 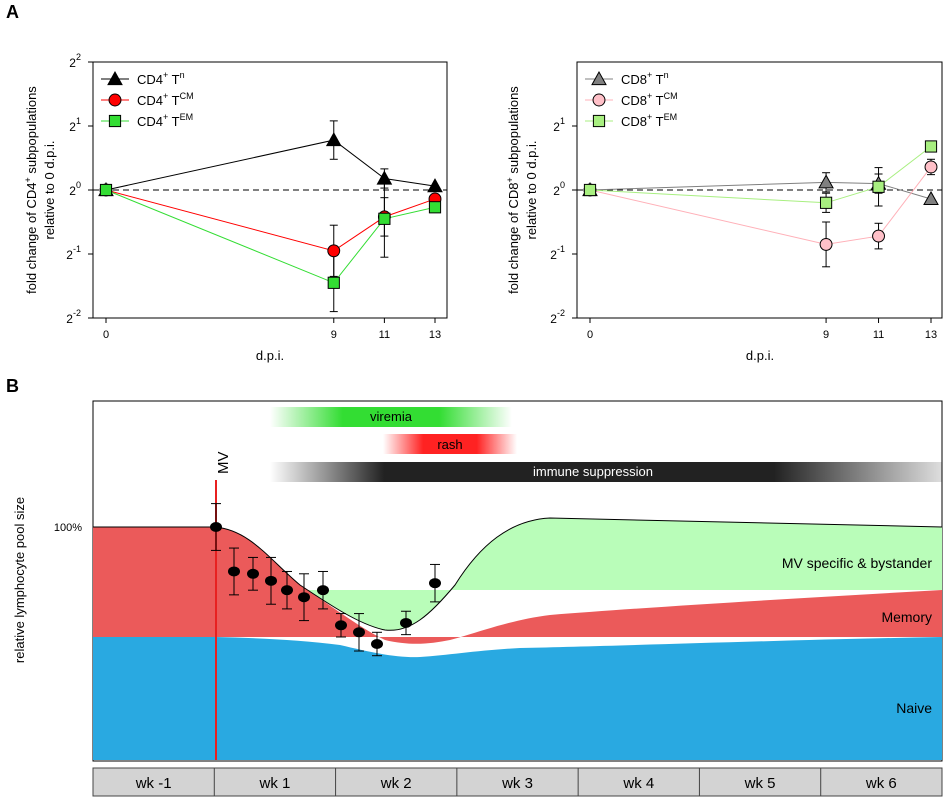 What do you see at coordinates (223, 463) in the screenshot?
I see `infection-label: MV` at bounding box center [223, 463].